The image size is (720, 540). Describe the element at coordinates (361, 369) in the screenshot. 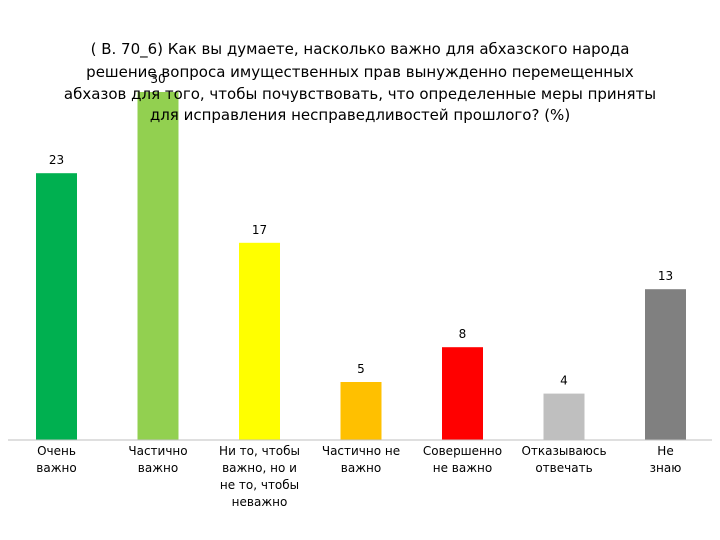

I see `bar-value-label: 5` at that location.